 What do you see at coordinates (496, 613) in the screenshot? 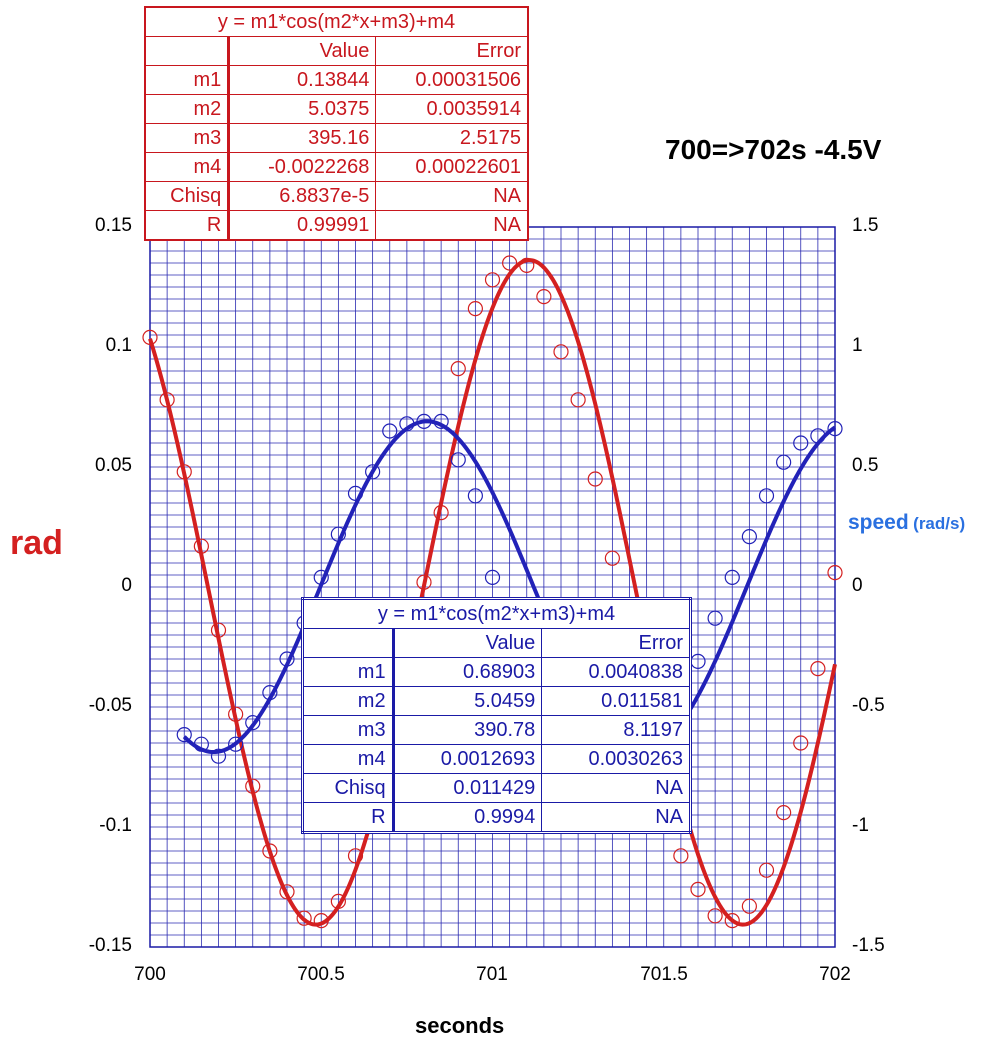
I see `table-title-row: y = m1*cos(m2*x+m3)+m4` at bounding box center [496, 613].